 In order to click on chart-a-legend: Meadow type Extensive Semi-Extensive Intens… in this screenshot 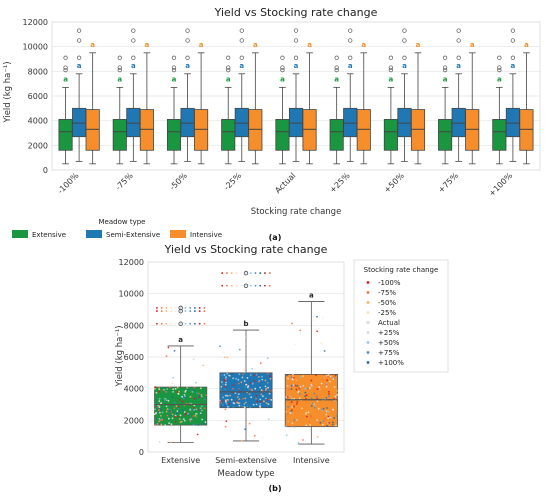, I will do `click(117, 228)`.